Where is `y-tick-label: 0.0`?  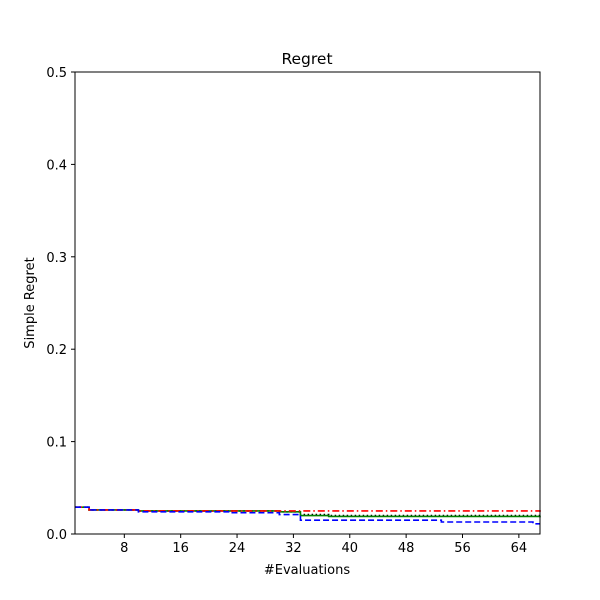
y-tick-label: 0.0 is located at coordinates (56, 535).